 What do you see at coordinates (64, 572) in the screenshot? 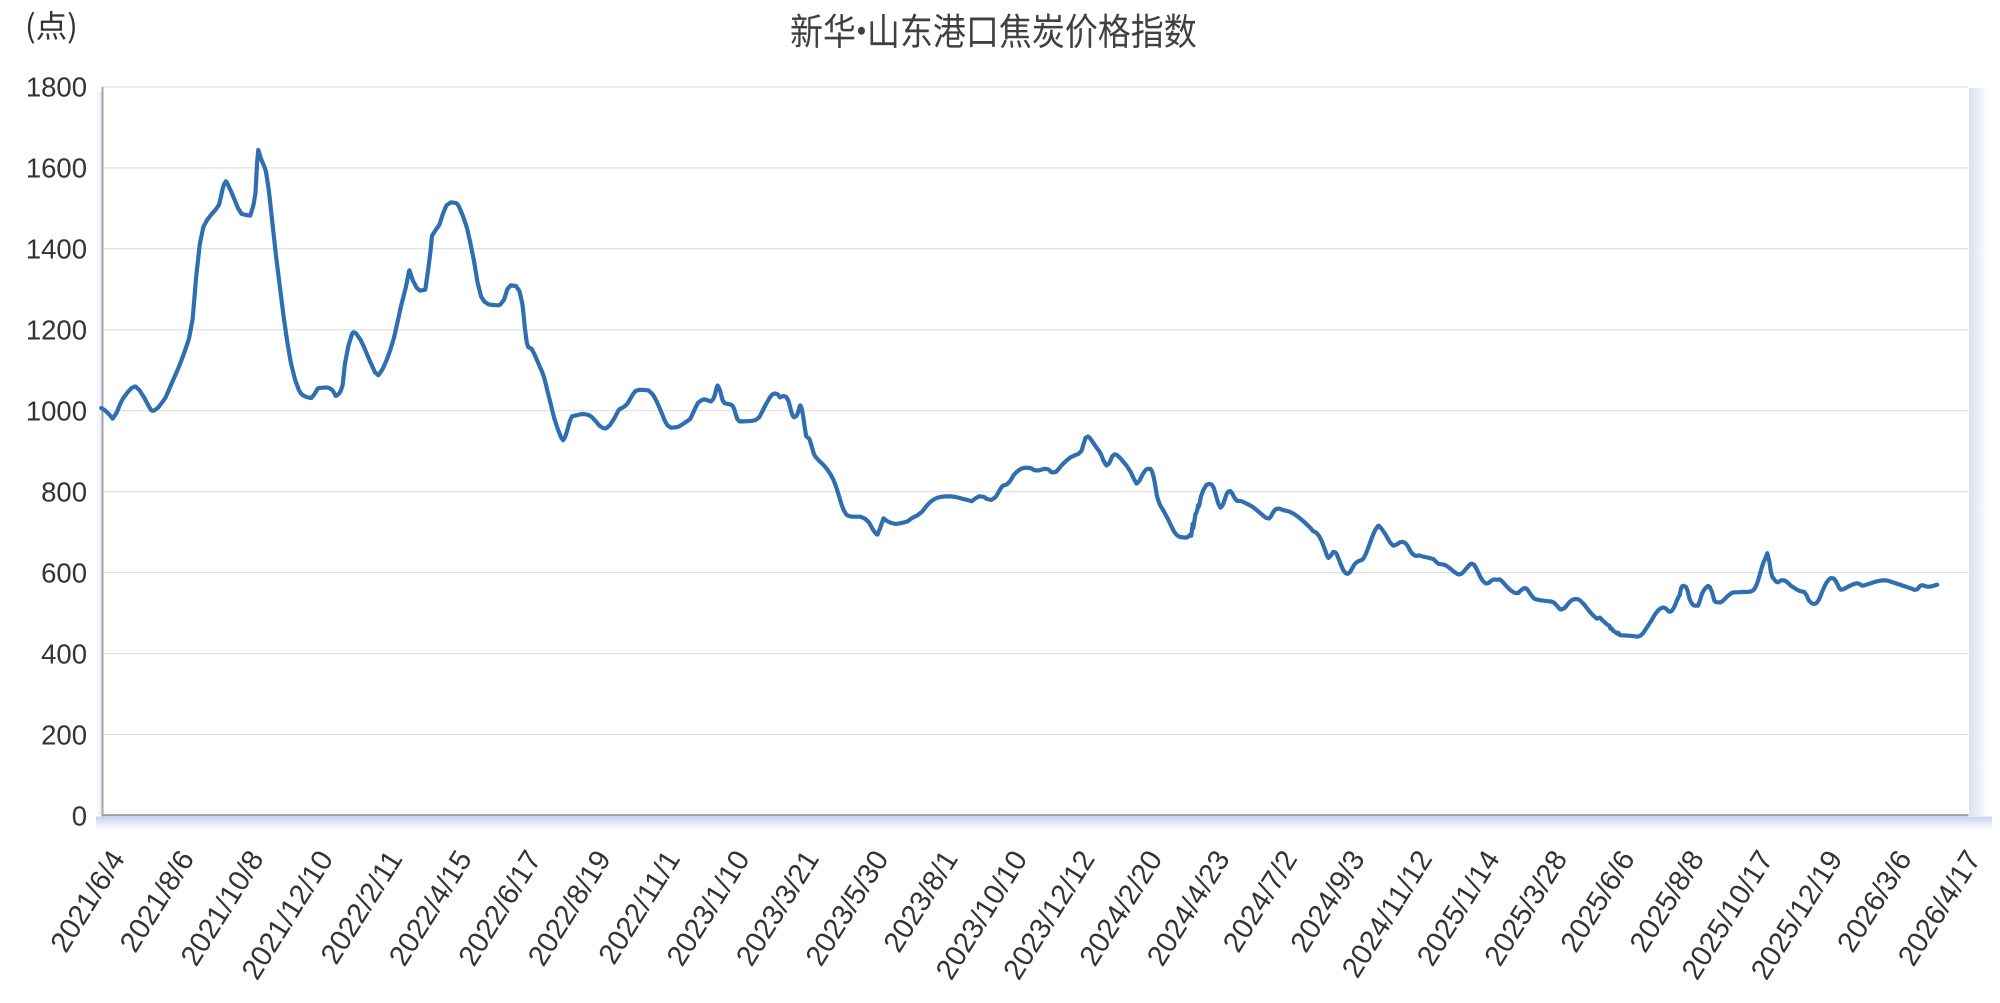
I see `svg-text: 600` at bounding box center [64, 572].